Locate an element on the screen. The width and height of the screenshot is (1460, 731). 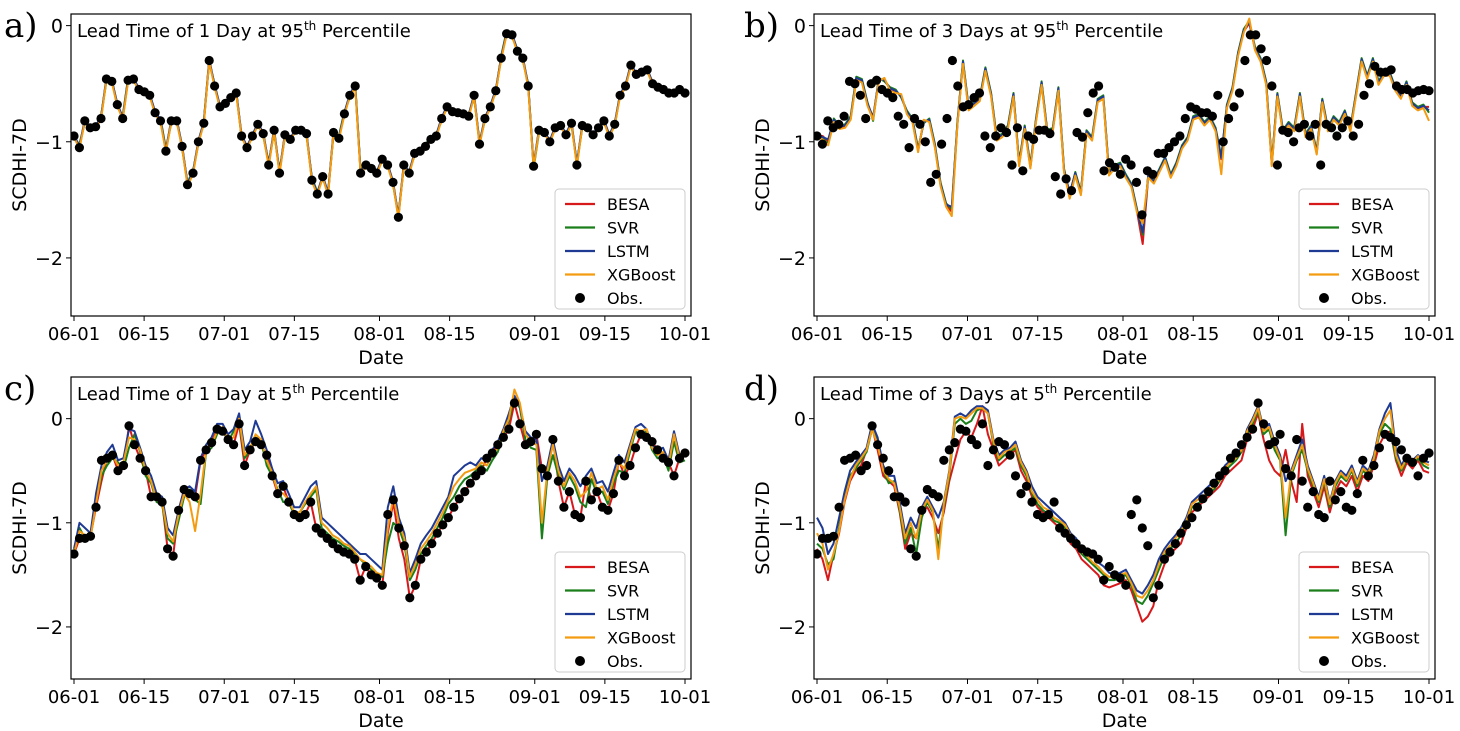
x-tick-label: 06-01 is located at coordinates (817, 697).